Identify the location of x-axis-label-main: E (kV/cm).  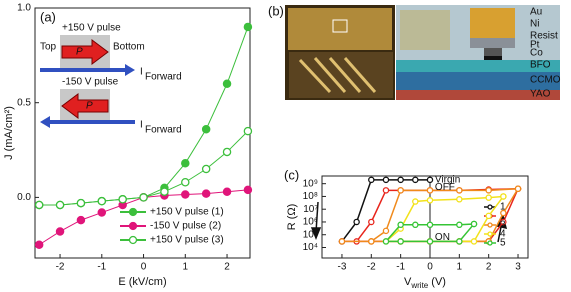
(142, 282).